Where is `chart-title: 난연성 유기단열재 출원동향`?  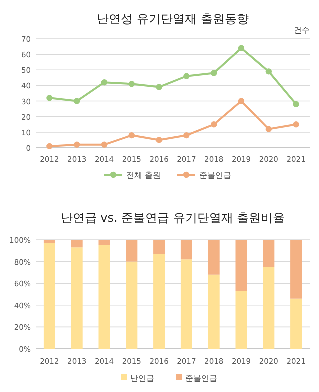 chart-title: 난연성 유기단열재 출원동향 is located at coordinates (173, 19).